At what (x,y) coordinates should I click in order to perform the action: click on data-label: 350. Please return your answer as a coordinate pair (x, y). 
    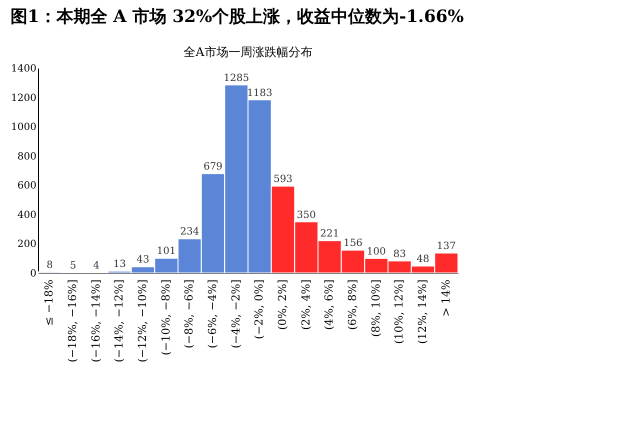
    Looking at the image, I should click on (306, 215).